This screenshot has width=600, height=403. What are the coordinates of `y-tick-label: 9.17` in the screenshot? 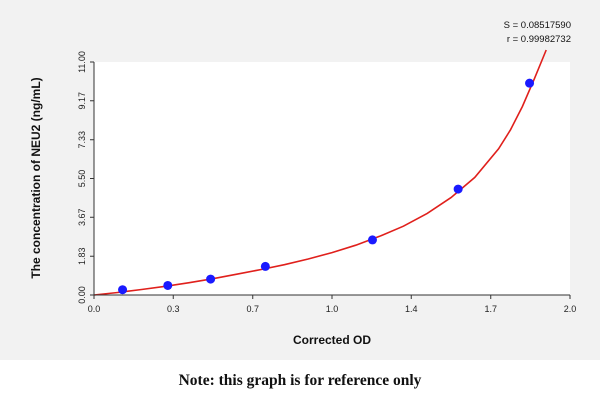 It's located at (82, 101).